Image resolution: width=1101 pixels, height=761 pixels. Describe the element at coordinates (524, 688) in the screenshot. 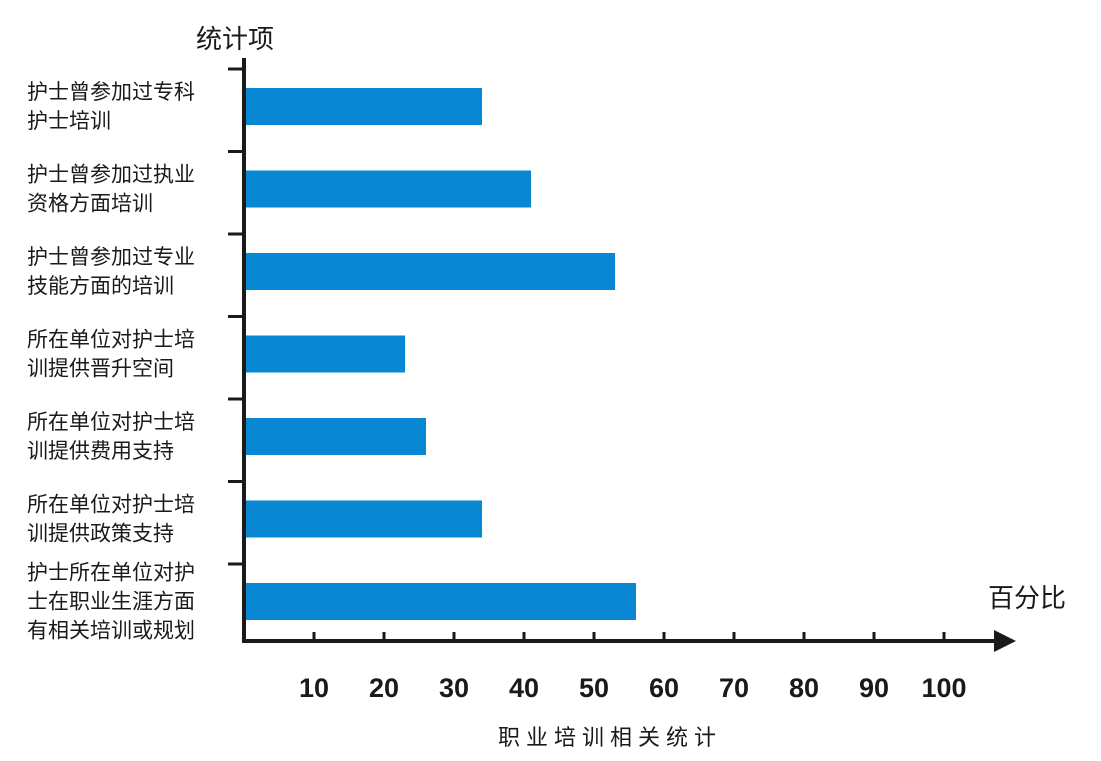

I see `x-tick-label: 40` at that location.